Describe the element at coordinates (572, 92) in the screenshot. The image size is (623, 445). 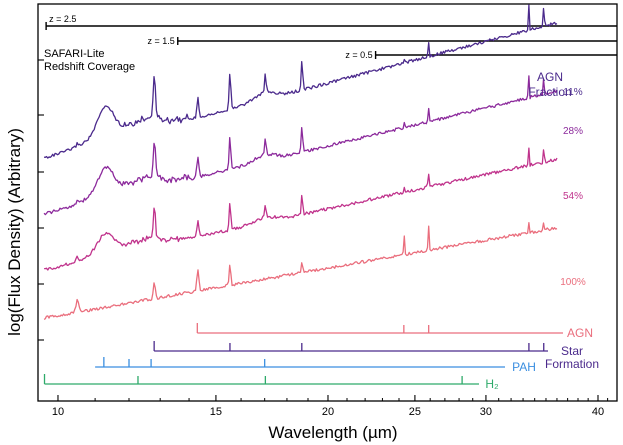
I see `spectrum-label-11pct: 11%` at that location.